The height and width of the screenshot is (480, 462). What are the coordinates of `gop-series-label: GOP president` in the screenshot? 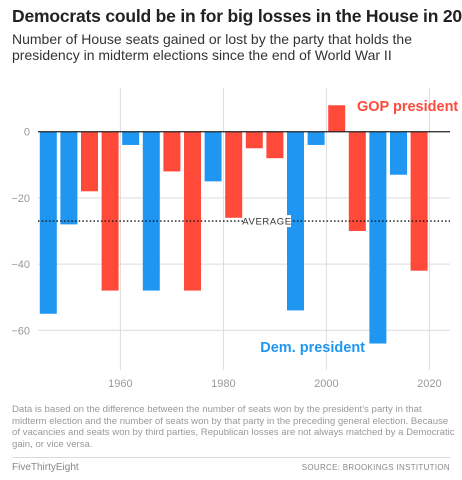 It's located at (407, 107).